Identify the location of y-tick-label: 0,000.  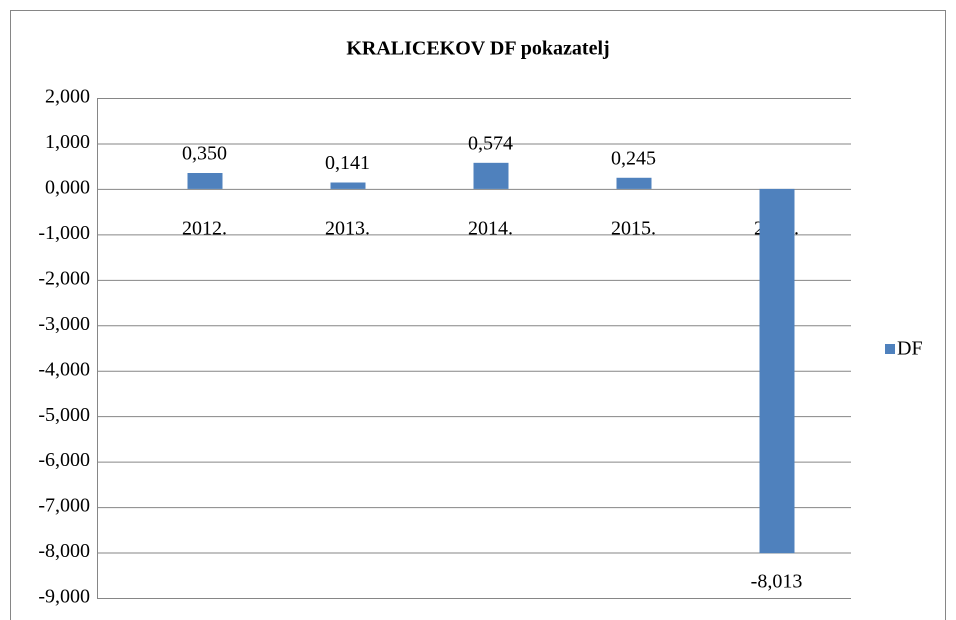
(67, 188).